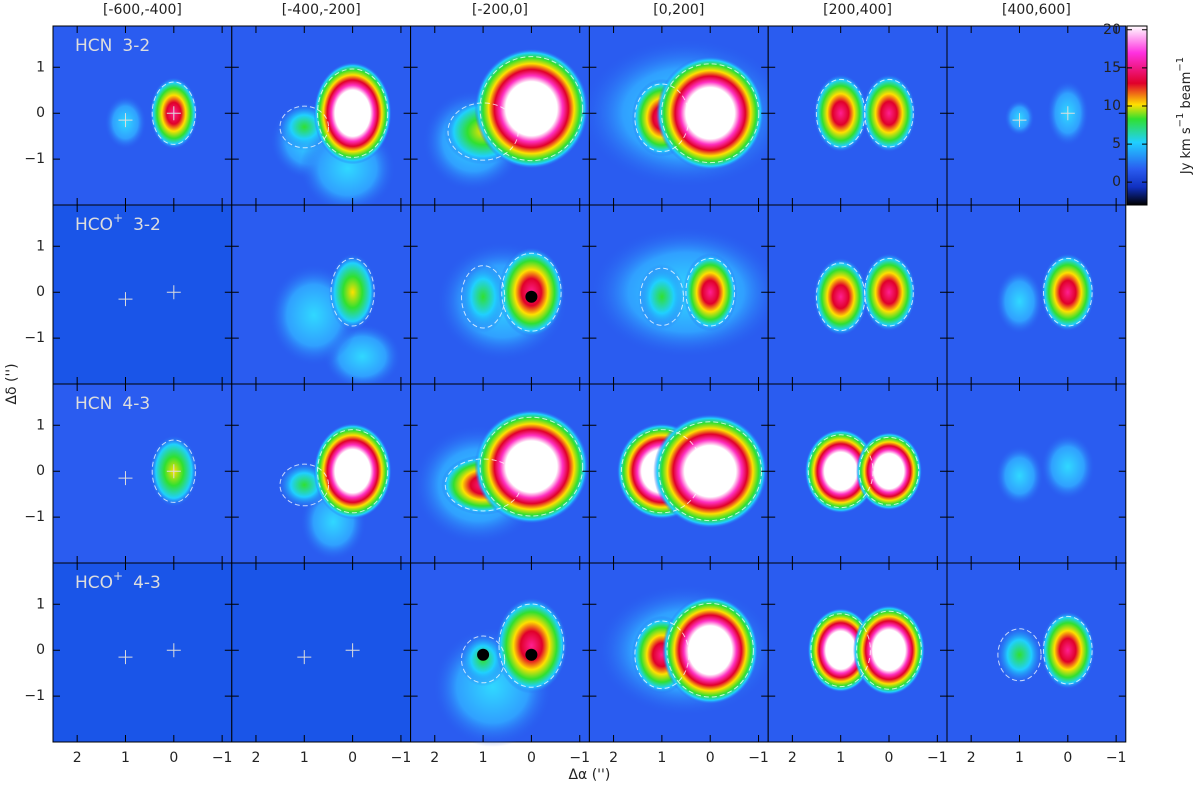 The image size is (1200, 787). What do you see at coordinates (40, 113) in the screenshot?
I see `y-tick-label: 0` at bounding box center [40, 113].